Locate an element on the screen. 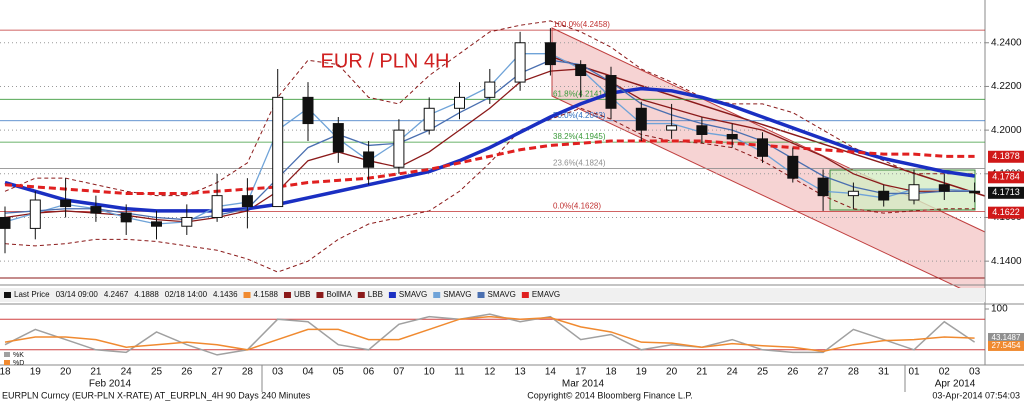 This screenshot has height=401, width=1024. legend-text: 4.1436 is located at coordinates (225, 294).